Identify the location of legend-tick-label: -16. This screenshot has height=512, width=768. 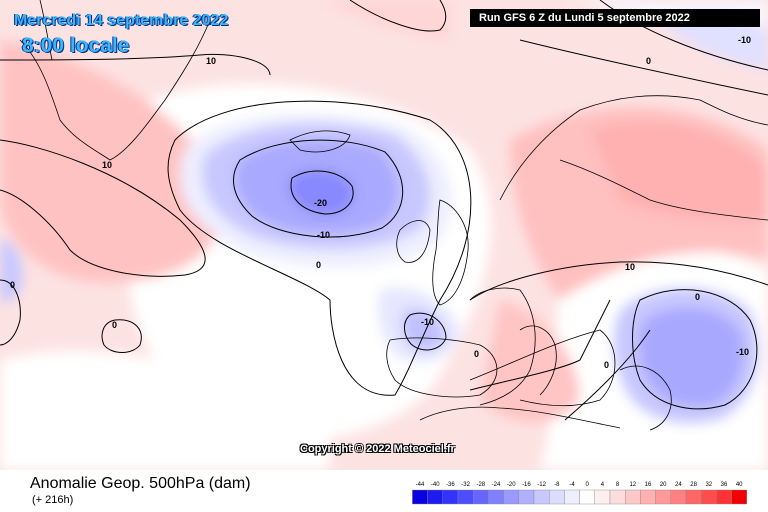
(526, 485).